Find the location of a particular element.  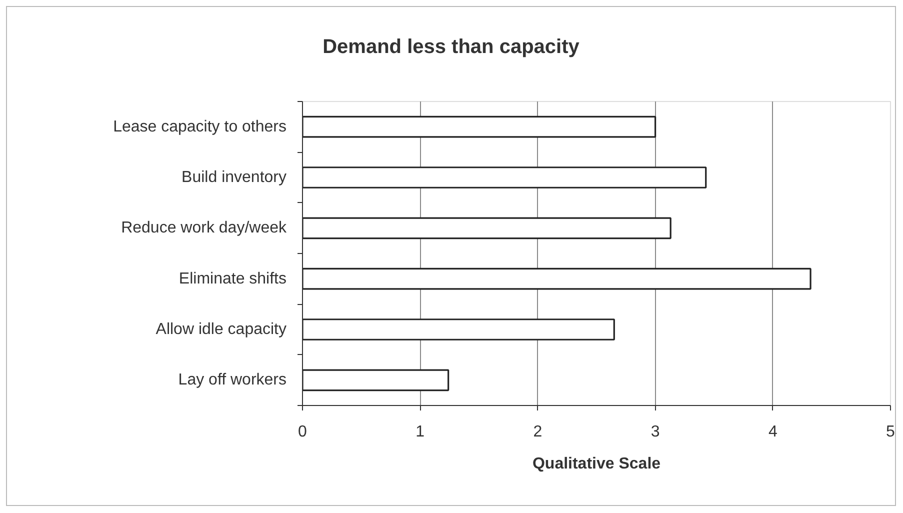

x-tick-label: 2 is located at coordinates (537, 432).